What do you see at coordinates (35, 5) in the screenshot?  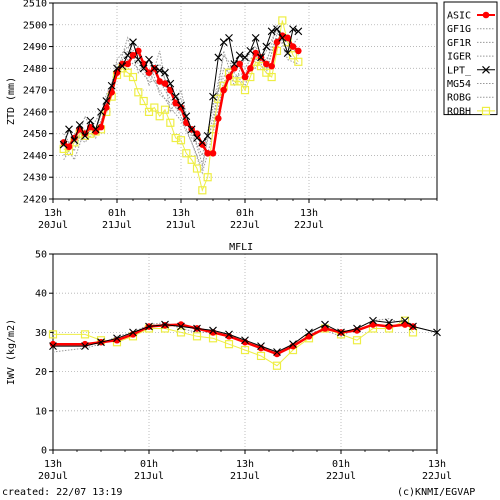 I see `y-tick-label: 2510` at bounding box center [35, 5].